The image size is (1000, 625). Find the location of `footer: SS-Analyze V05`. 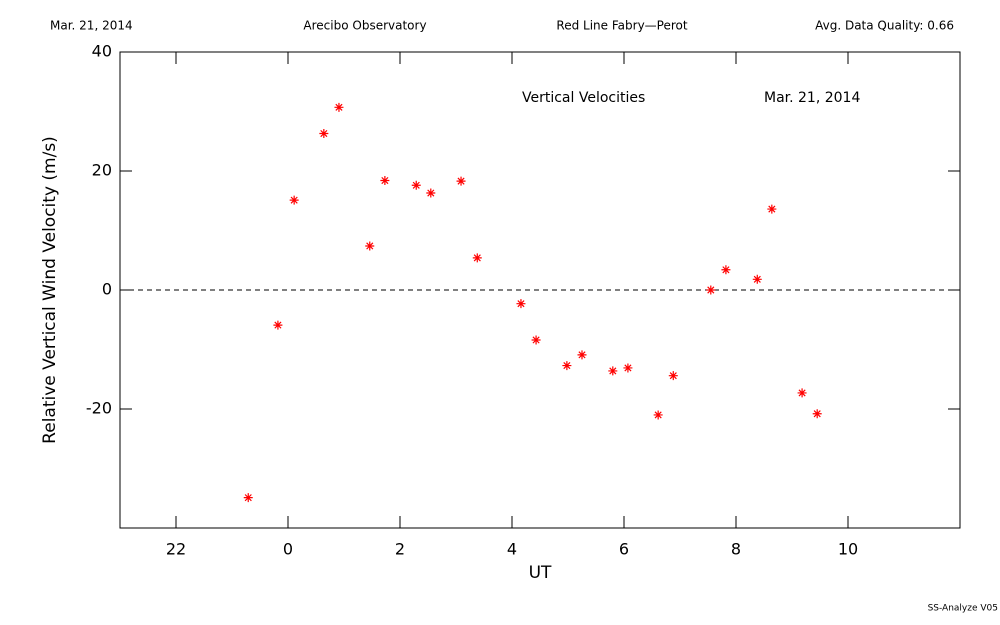

footer: SS-Analyze V05 is located at coordinates (963, 609).